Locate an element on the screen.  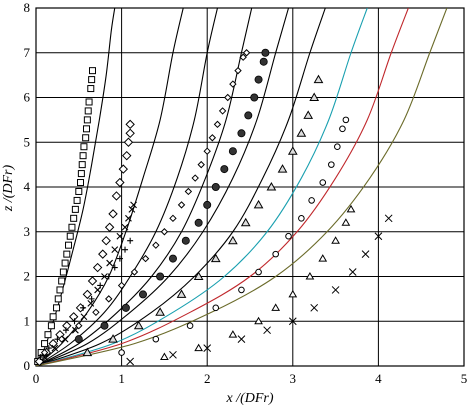
y-tick-label: 0 is located at coordinates (27, 365).